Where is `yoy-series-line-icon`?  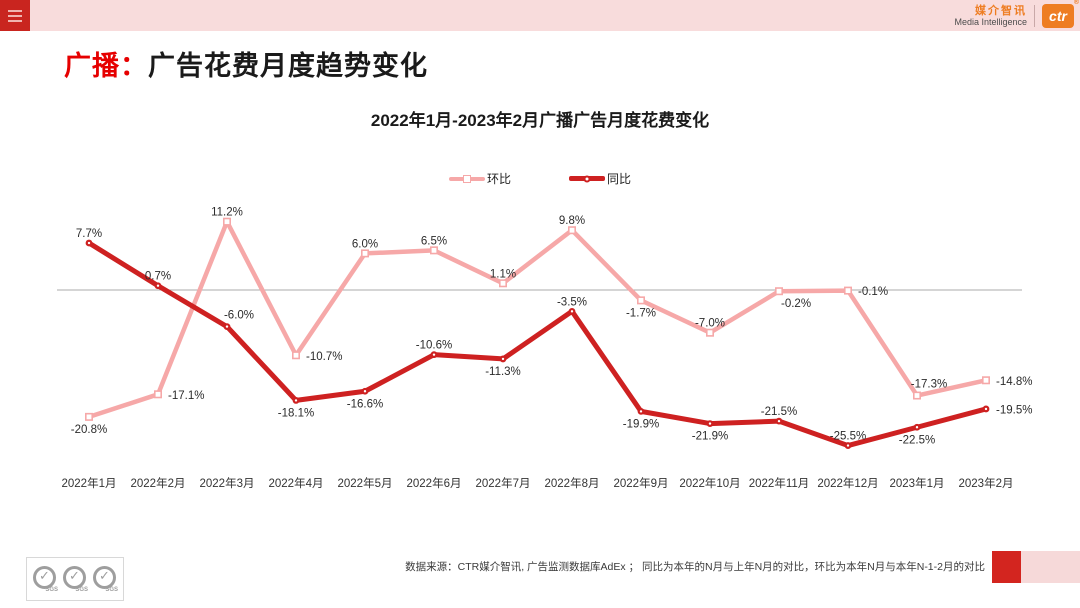
yoy-series-line-icon is located at coordinates (587, 178).